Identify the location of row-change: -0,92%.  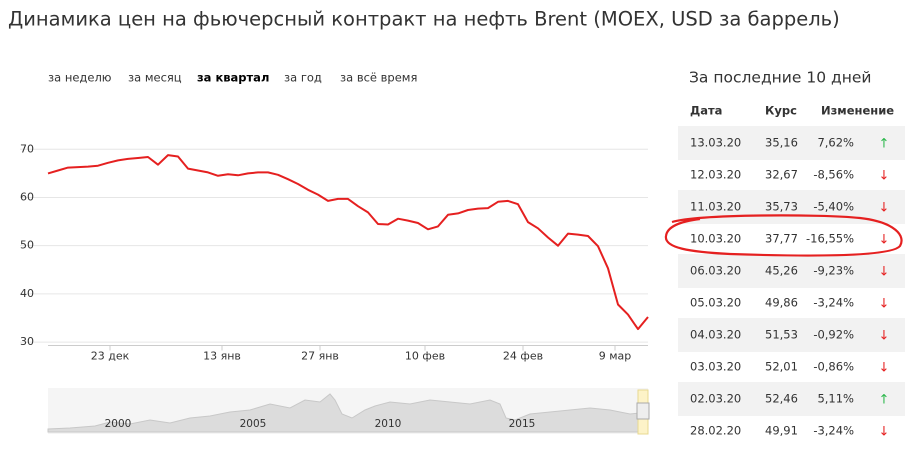
(833, 335).